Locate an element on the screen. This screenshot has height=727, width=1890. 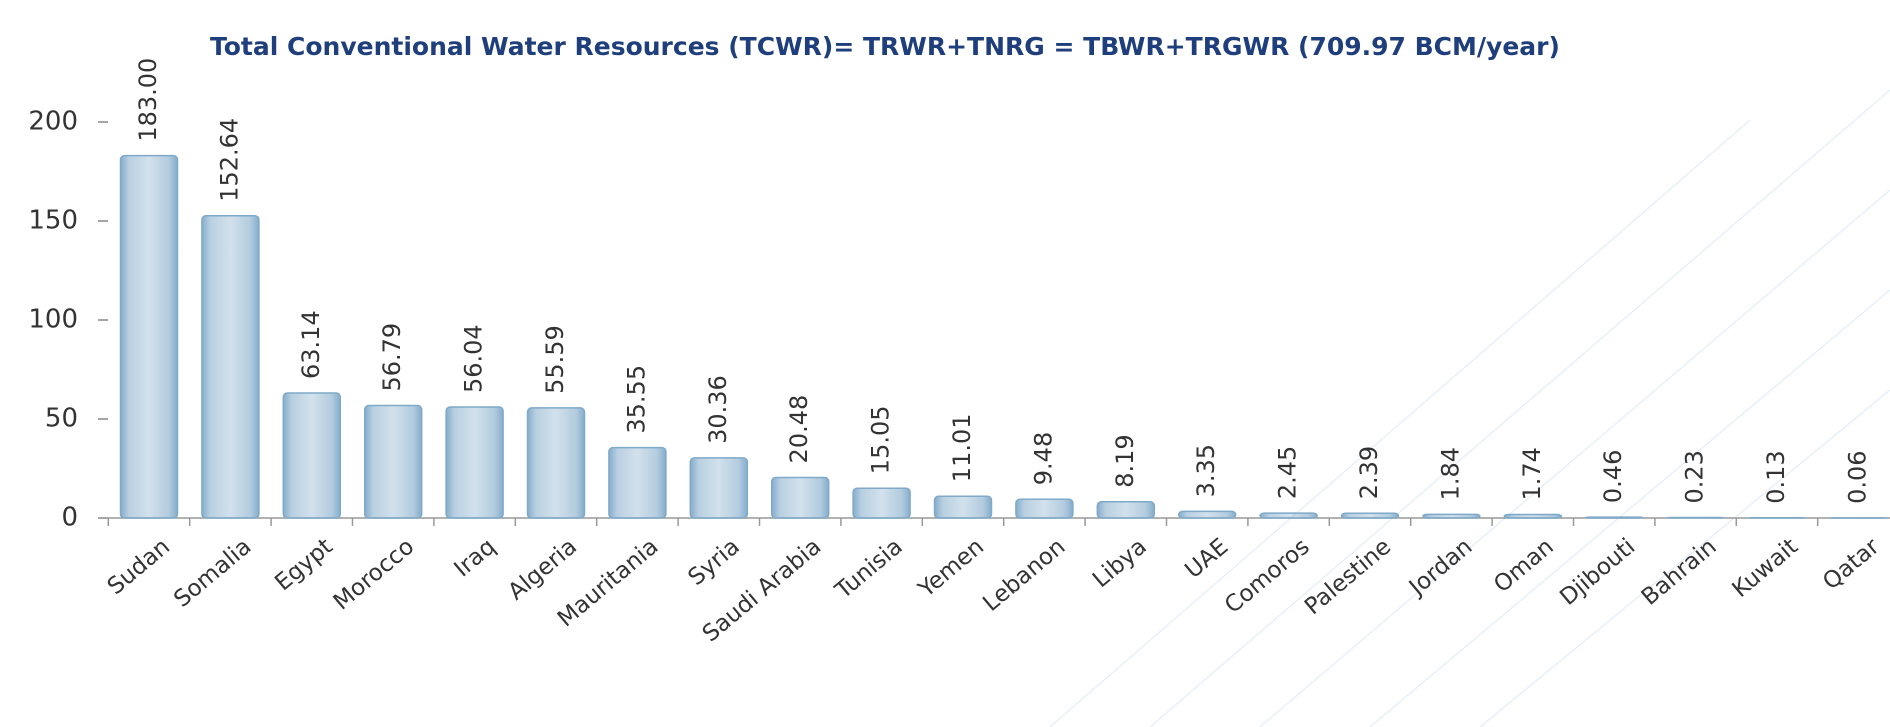
value-label: 56.79 is located at coordinates (392, 357).